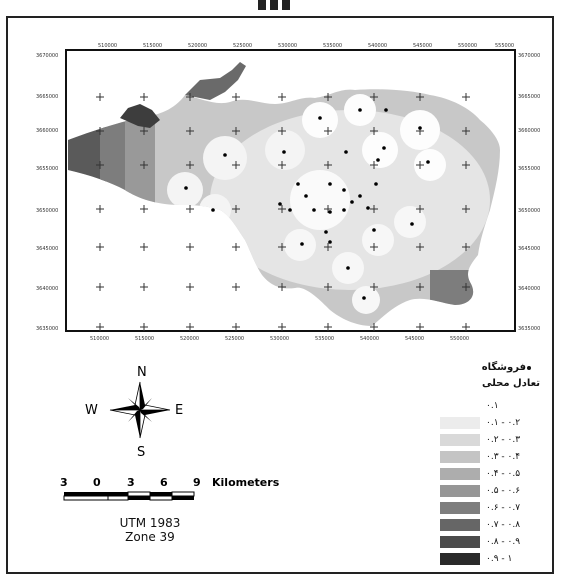  I want to click on x-tick-label: 530000, so click(287, 46).